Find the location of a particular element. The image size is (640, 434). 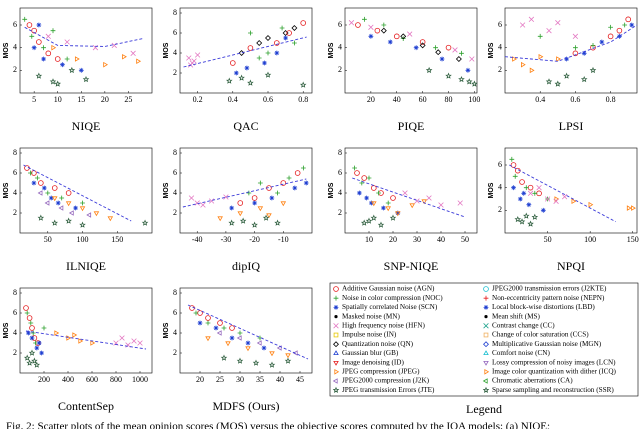

x-tick-label: 60 is located at coordinates (423, 99).